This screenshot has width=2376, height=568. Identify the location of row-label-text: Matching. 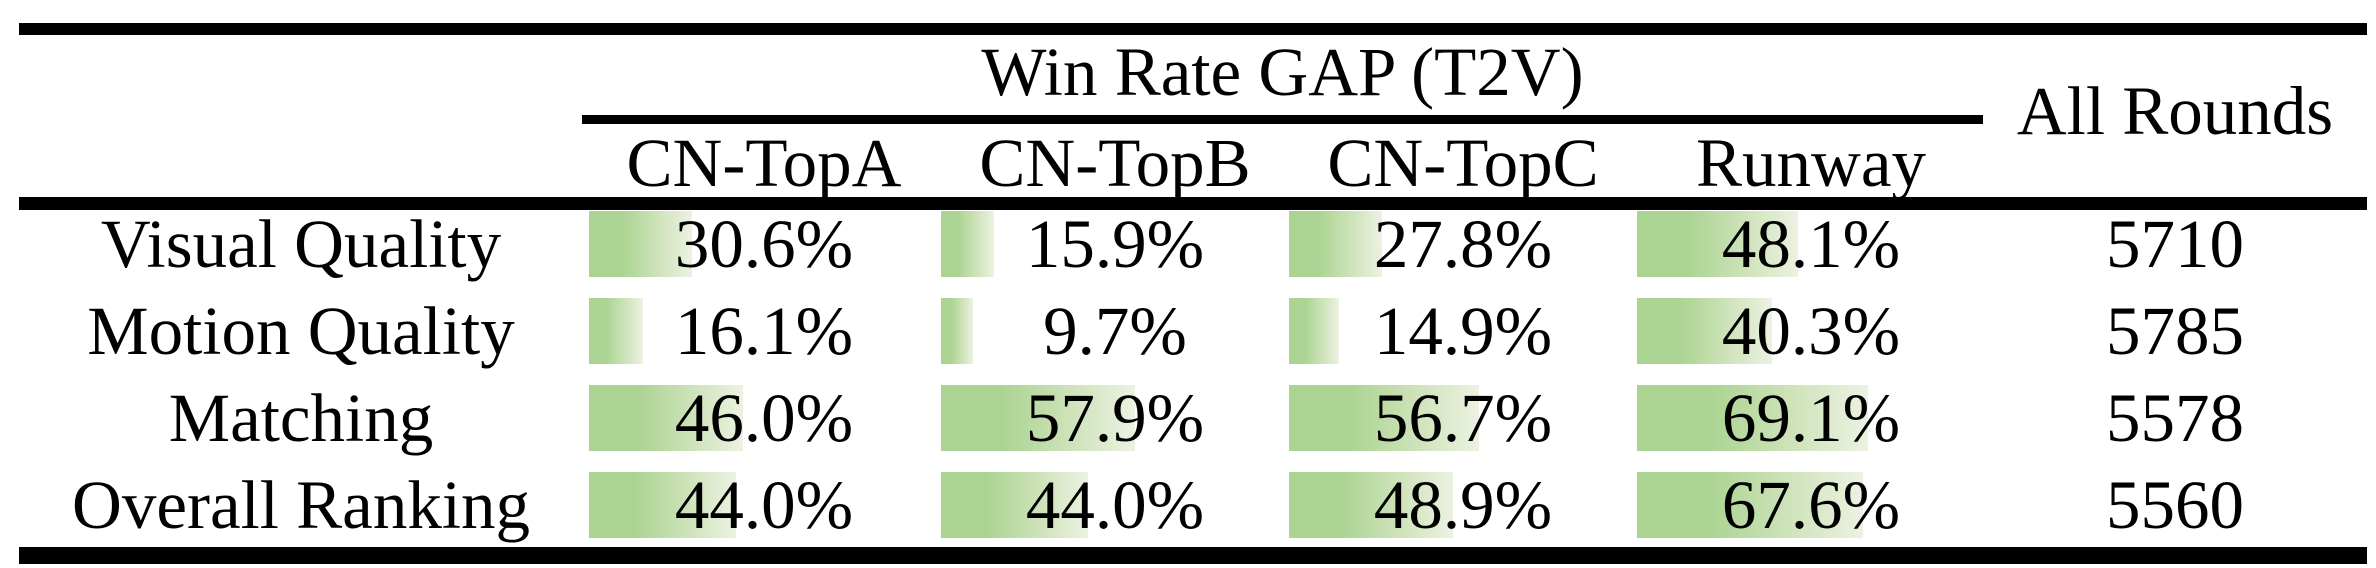
(301, 418).